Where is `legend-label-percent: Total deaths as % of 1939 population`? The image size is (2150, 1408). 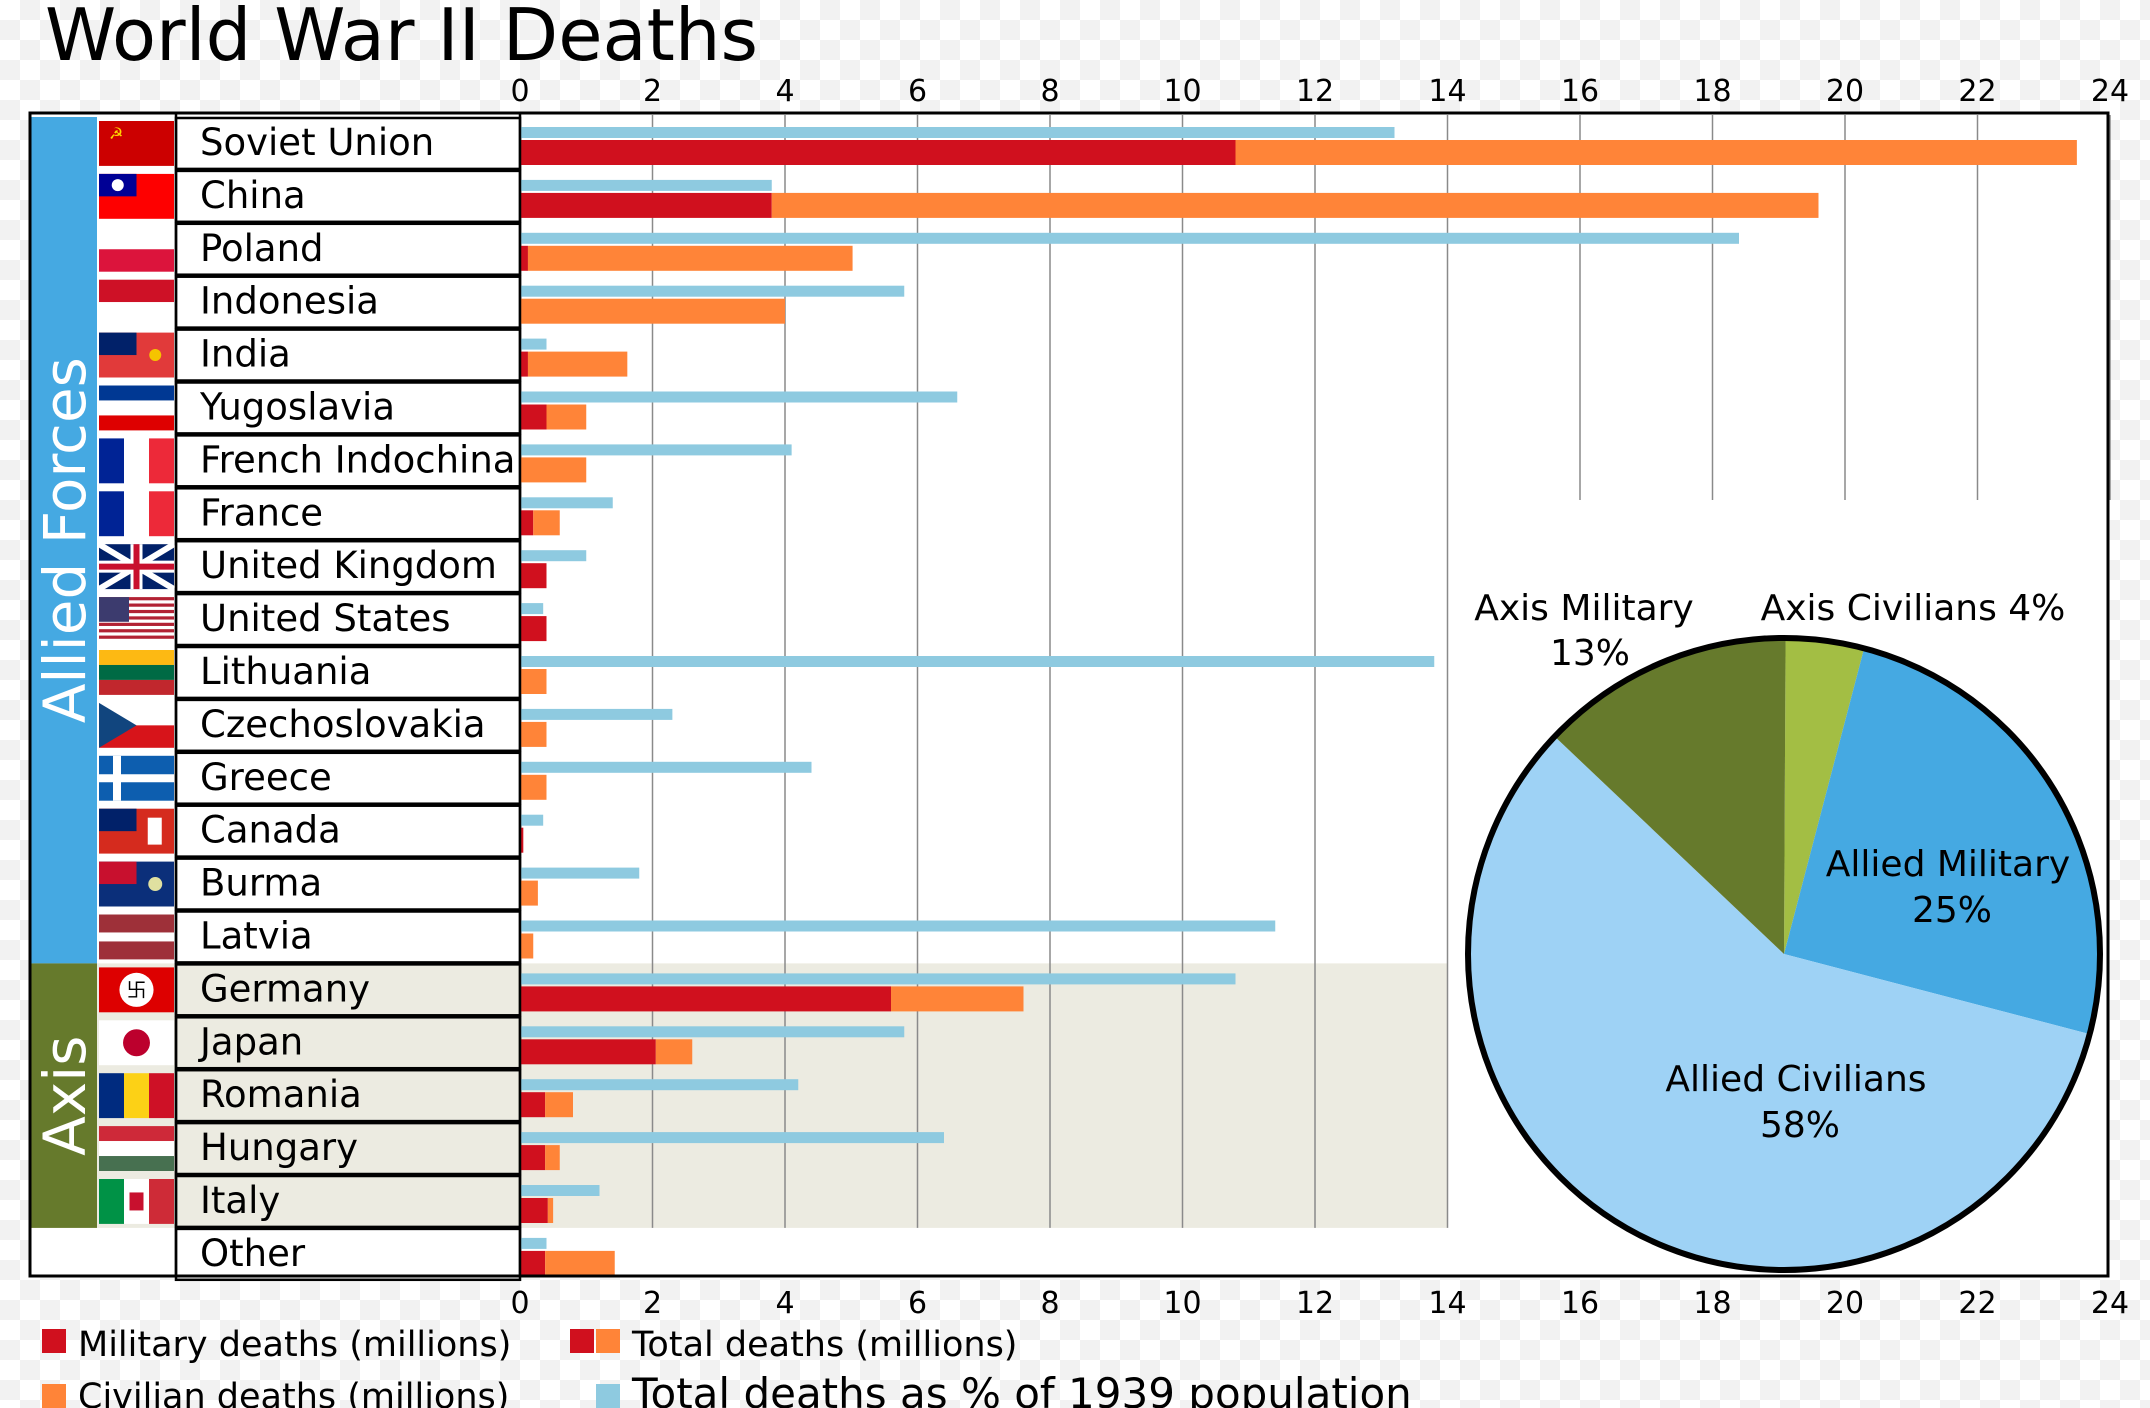 legend-label-percent: Total deaths as % of 1939 population is located at coordinates (1021, 1388).